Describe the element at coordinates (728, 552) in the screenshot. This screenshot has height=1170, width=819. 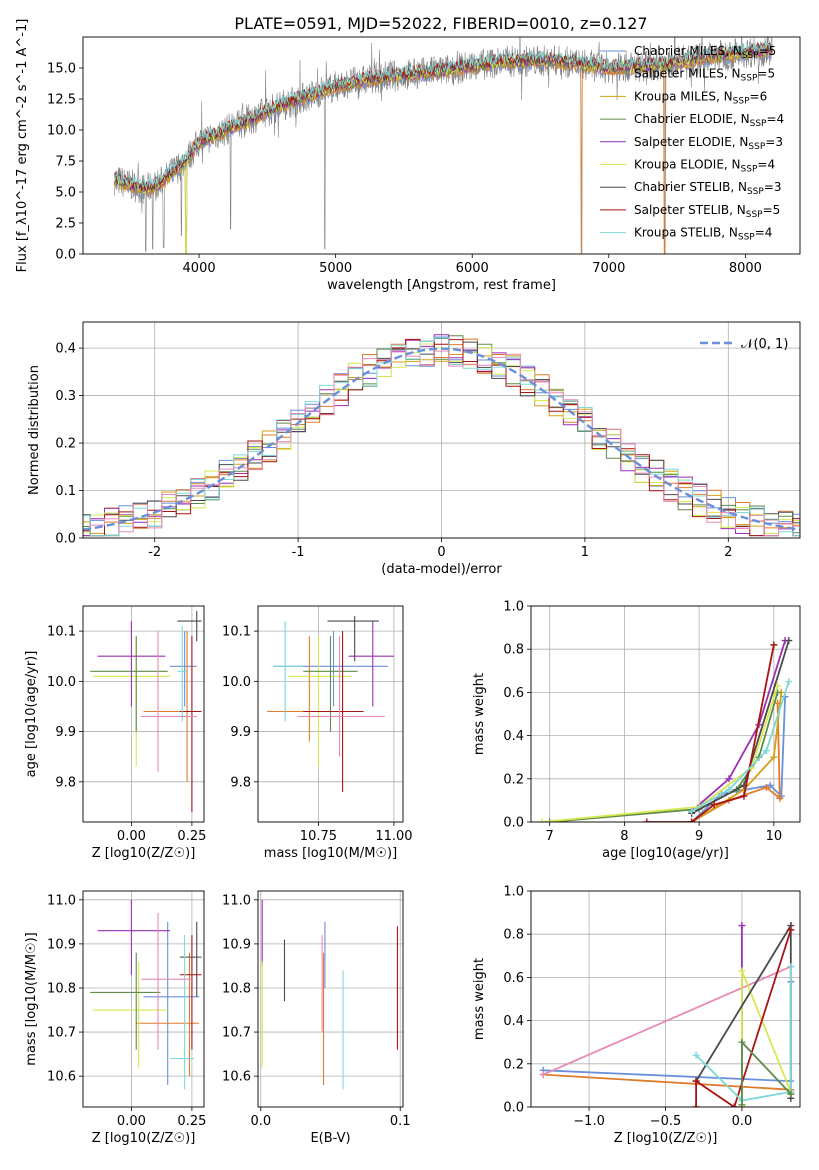
I see `x-tick-label: 2` at that location.